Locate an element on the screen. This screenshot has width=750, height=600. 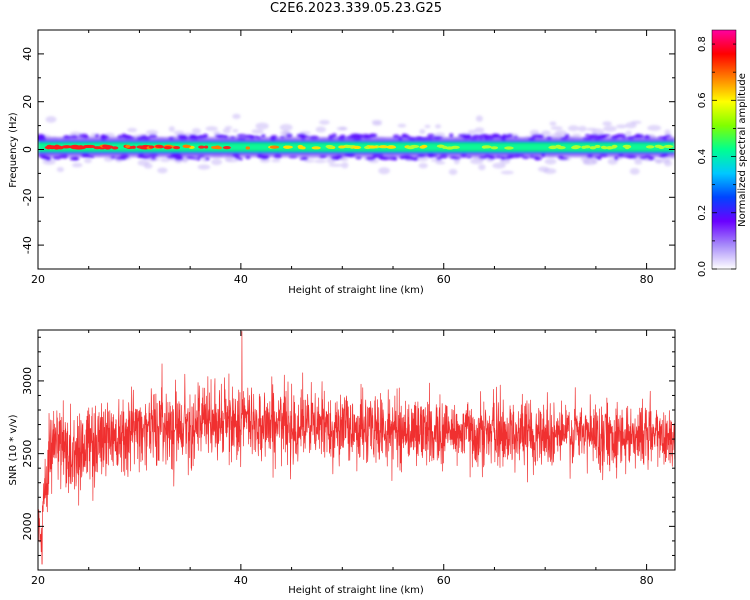
snr-y-tick-label: 2000 is located at coordinates (27, 526).